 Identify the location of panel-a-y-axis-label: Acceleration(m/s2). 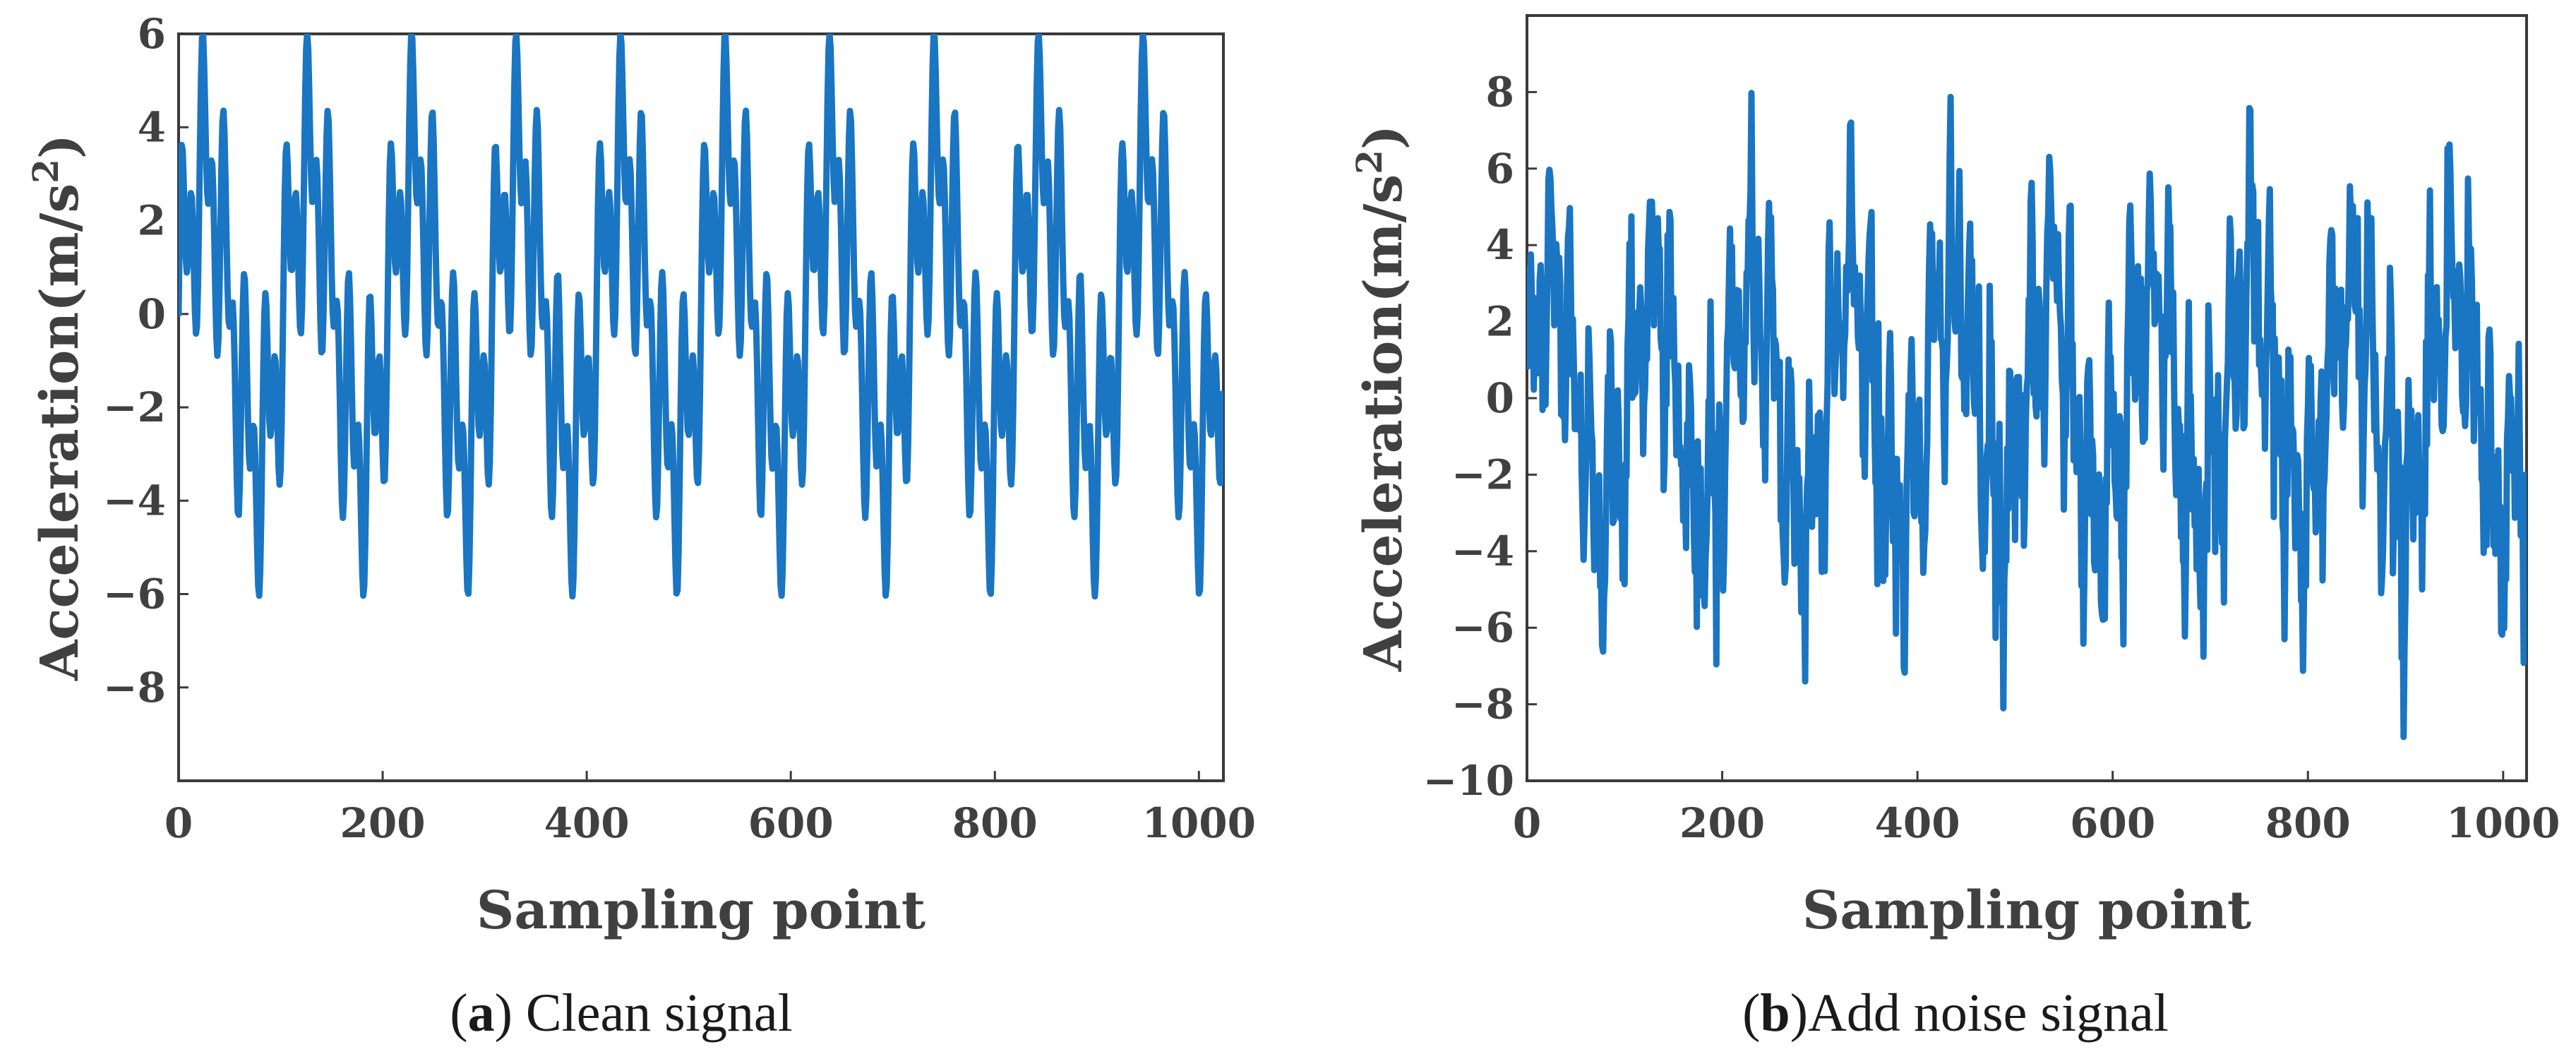
(57, 407).